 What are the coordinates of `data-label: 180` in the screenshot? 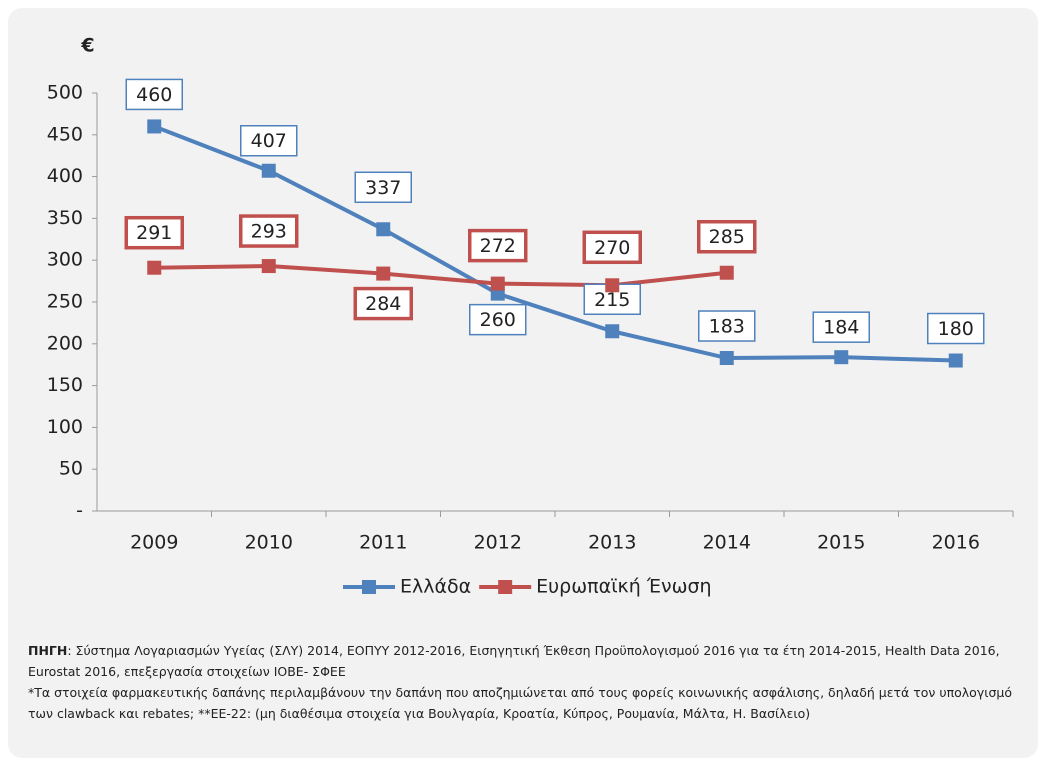 It's located at (956, 329).